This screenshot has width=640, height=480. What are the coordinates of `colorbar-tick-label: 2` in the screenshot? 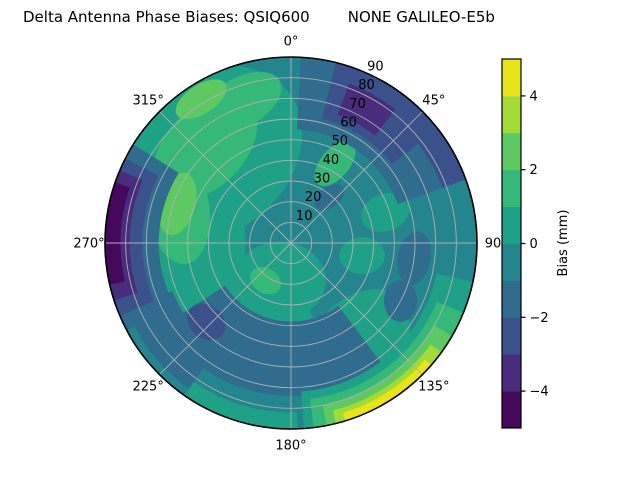 It's located at (534, 170).